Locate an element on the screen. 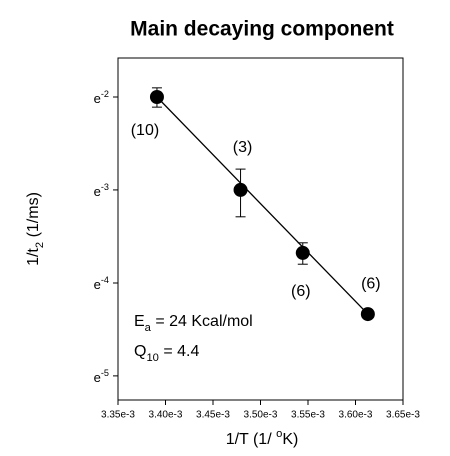 Image resolution: width=450 pixels, height=456 pixels. annotation-base: E is located at coordinates (139, 321).